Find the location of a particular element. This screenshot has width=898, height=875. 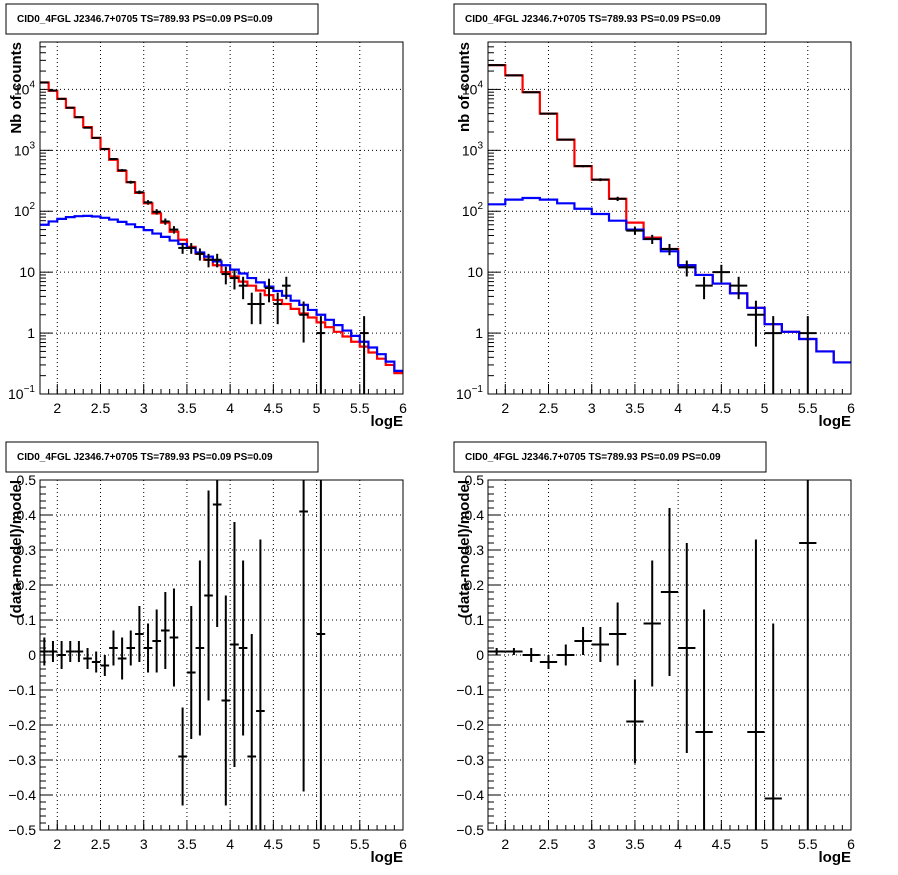

y-tick-label: 10³ is located at coordinates (473, 149).